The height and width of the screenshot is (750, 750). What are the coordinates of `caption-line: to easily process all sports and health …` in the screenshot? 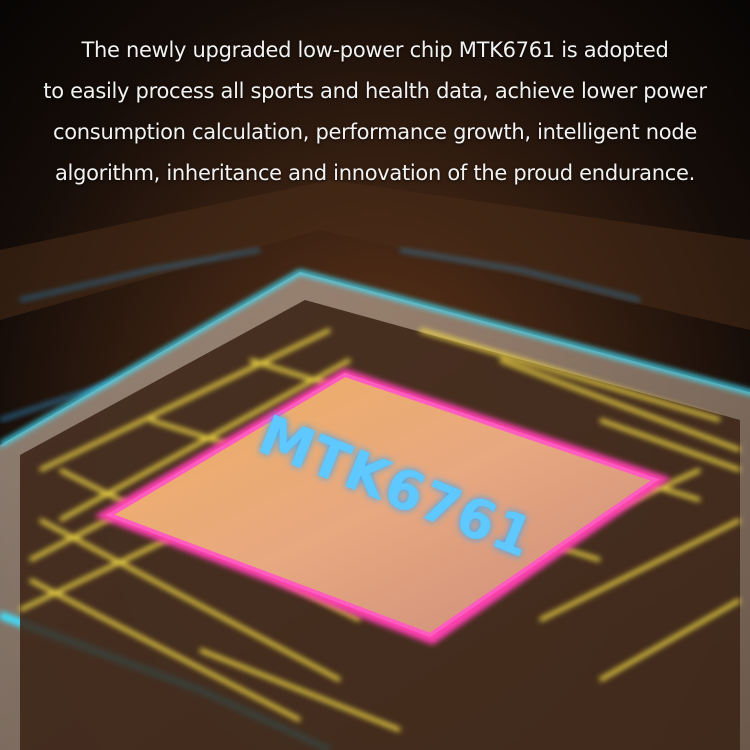 It's located at (375, 91).